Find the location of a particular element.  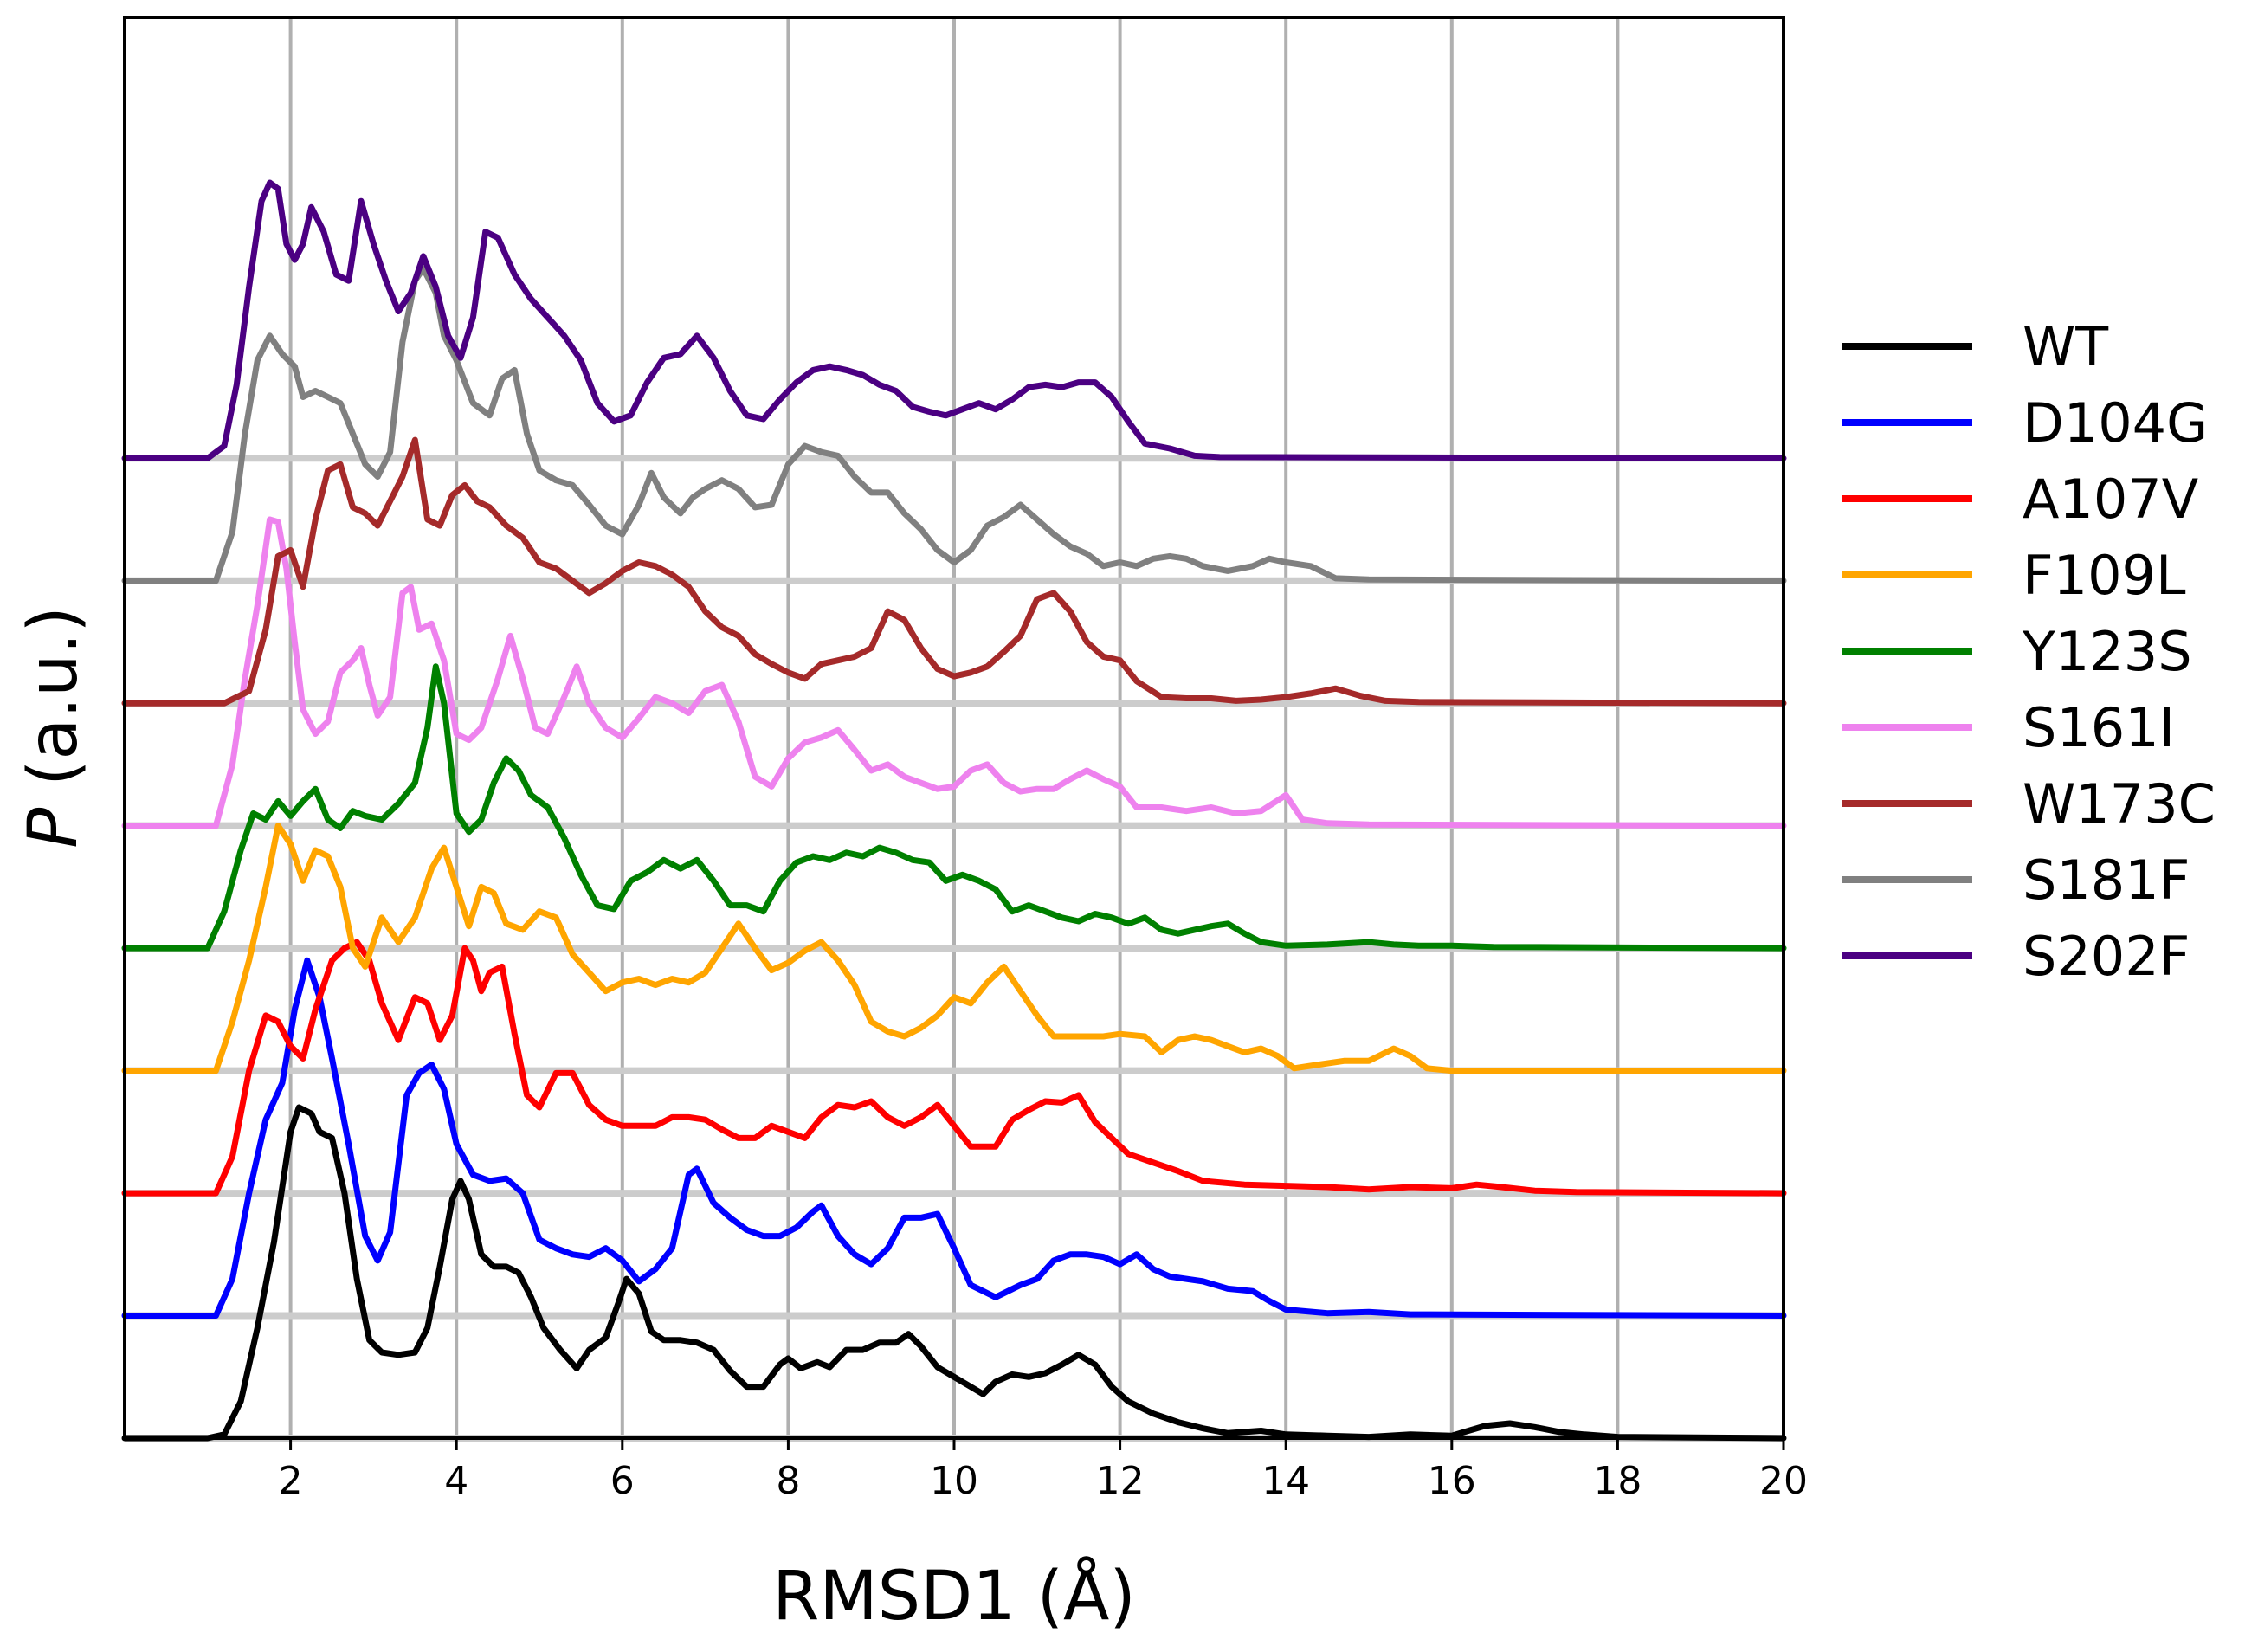

legend-item-y123s: Y123S is located at coordinates (2017, 651).